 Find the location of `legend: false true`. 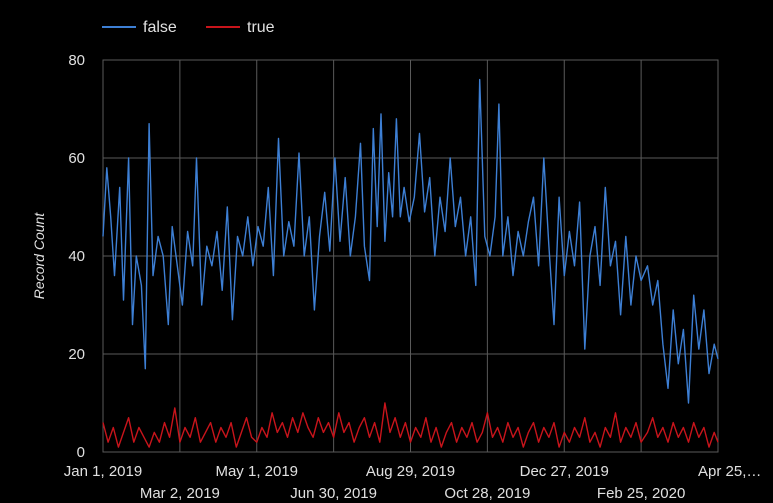

legend: false true is located at coordinates (188, 27).